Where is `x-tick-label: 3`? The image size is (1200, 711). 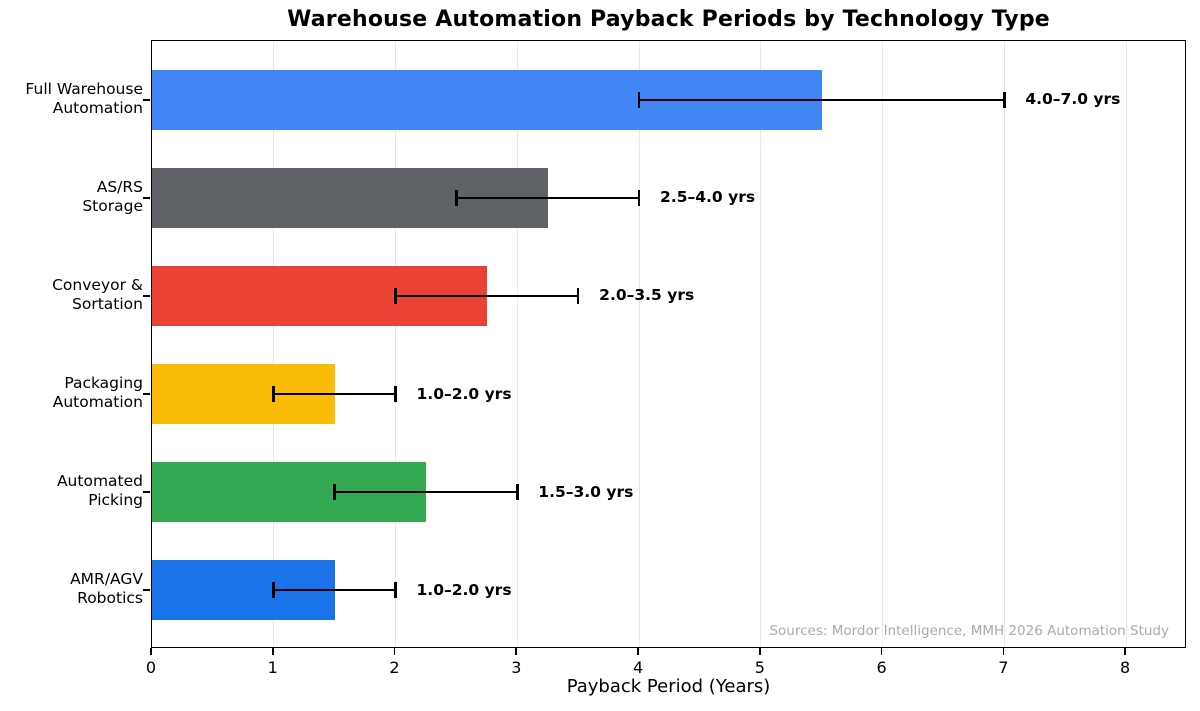
x-tick-label: 3 is located at coordinates (516, 667).